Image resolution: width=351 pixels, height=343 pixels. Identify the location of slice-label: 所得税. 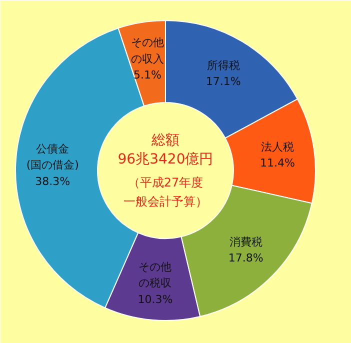
(223, 65).